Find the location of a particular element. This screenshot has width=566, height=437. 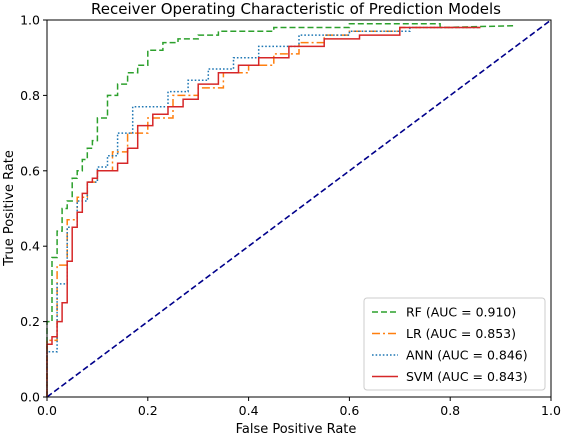

y-tick-label: 0.8 is located at coordinates (30, 95).